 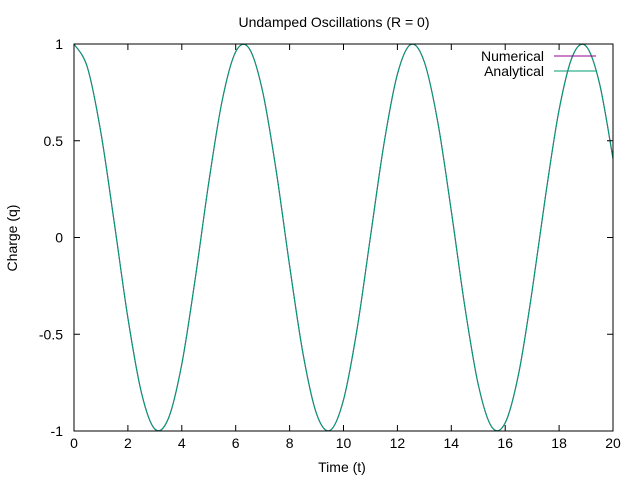 What do you see at coordinates (59, 238) in the screenshot?
I see `y-tick-label: 0` at bounding box center [59, 238].